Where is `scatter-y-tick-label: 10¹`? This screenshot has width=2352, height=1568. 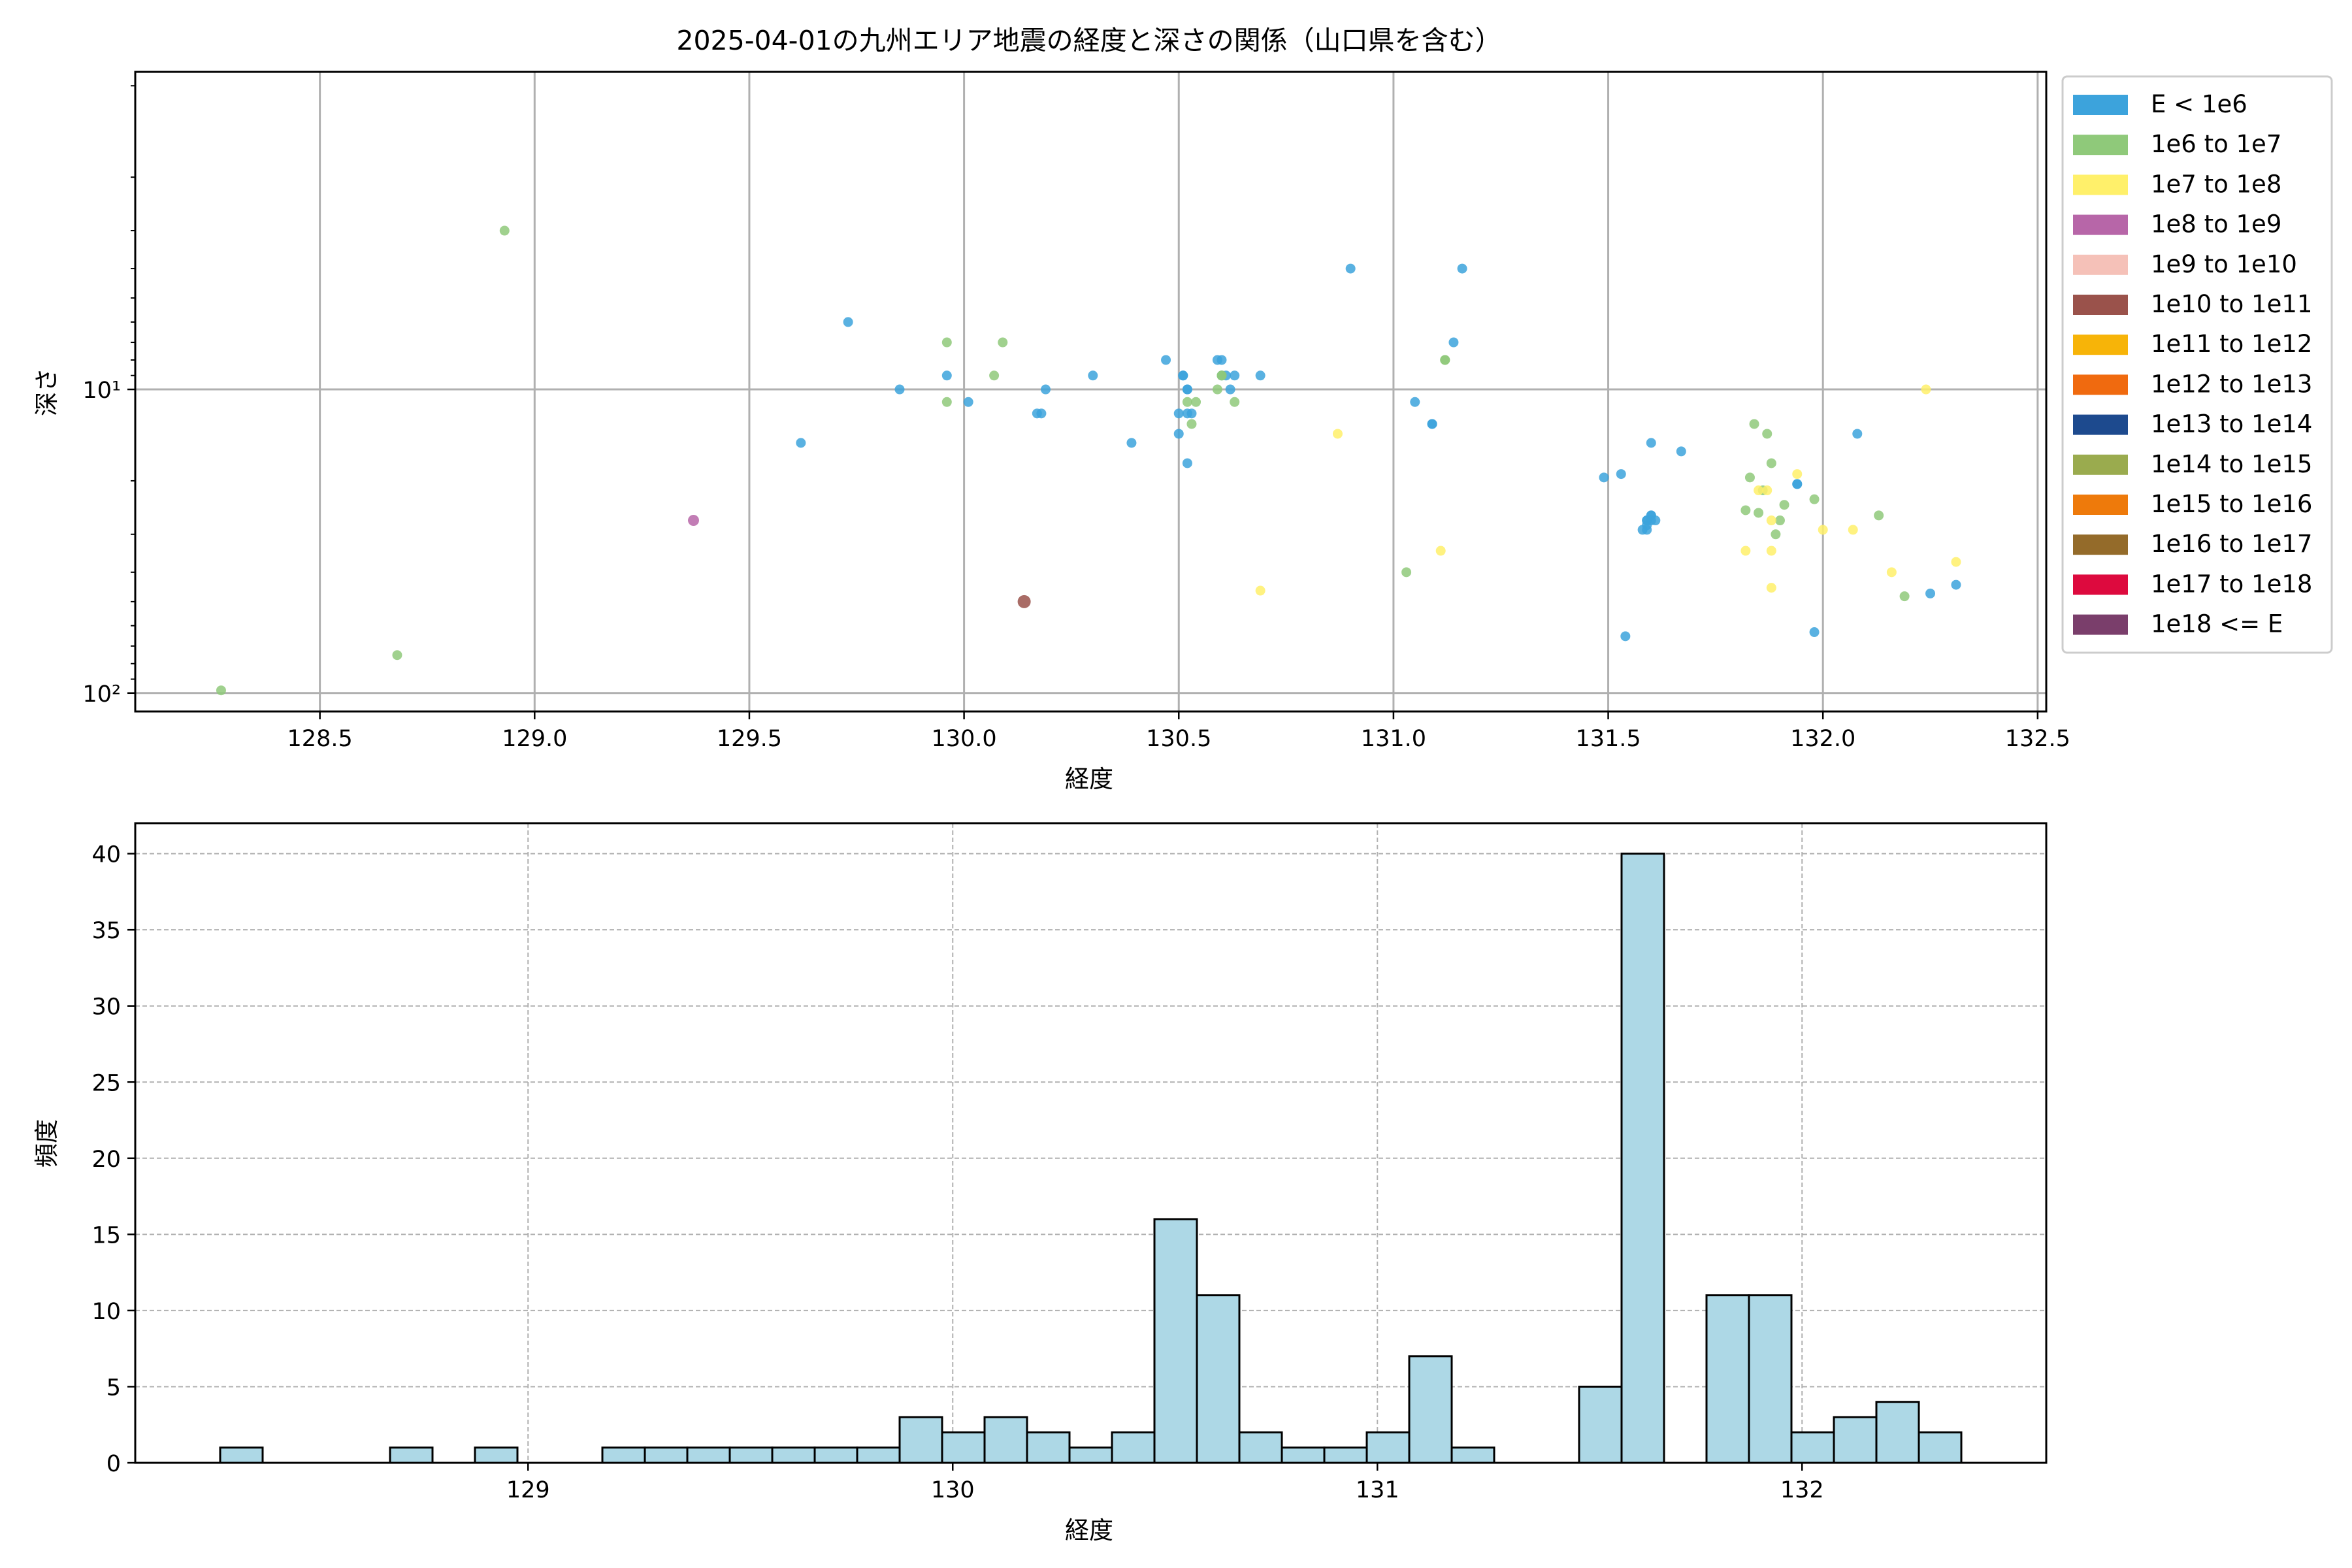
scatter-y-tick-label: 10¹ is located at coordinates (101, 391).